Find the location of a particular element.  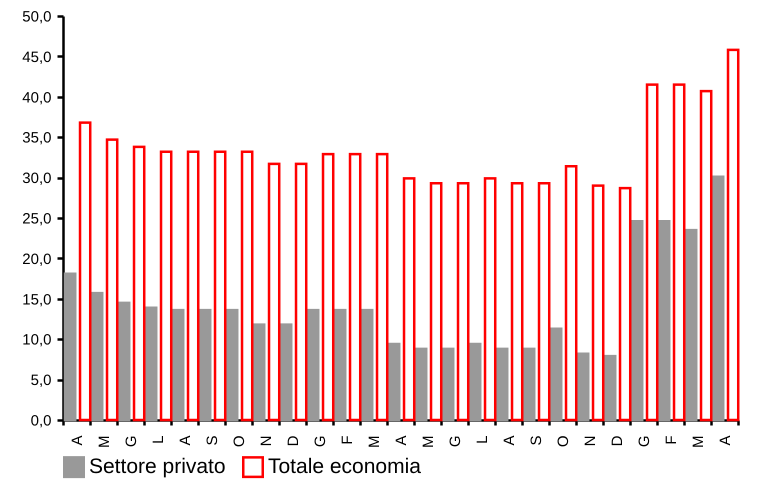

y-tick-label: 10,0 is located at coordinates (37, 340).